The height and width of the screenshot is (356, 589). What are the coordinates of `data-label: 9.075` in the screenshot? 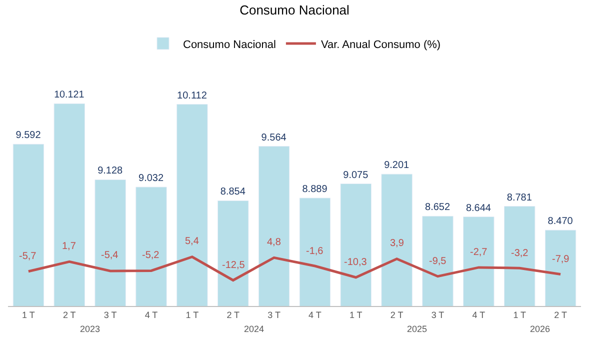 It's located at (356, 175).